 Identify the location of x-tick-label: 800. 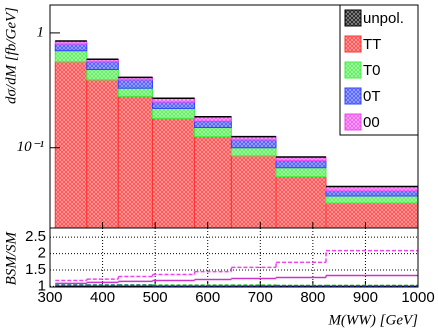
(312, 297).